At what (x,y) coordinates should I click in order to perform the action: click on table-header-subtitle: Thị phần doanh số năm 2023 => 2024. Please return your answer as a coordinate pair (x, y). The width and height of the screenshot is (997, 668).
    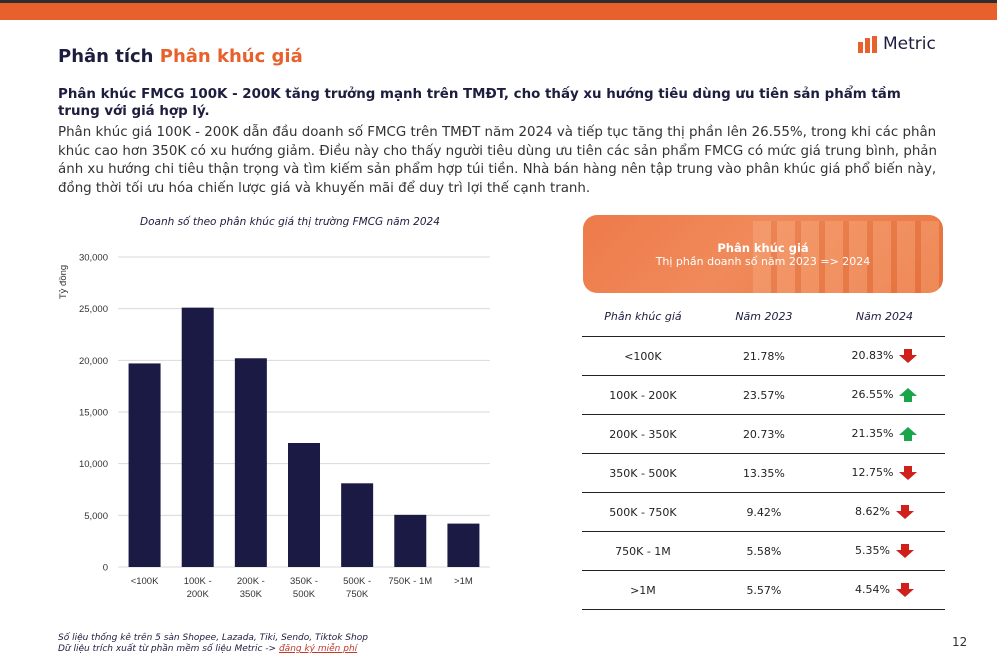
    Looking at the image, I should click on (763, 261).